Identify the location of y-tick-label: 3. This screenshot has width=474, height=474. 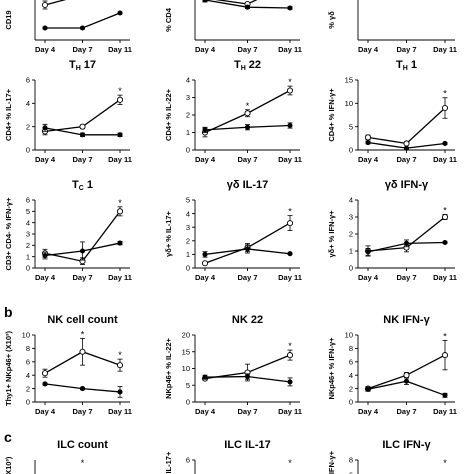
(188, 227).